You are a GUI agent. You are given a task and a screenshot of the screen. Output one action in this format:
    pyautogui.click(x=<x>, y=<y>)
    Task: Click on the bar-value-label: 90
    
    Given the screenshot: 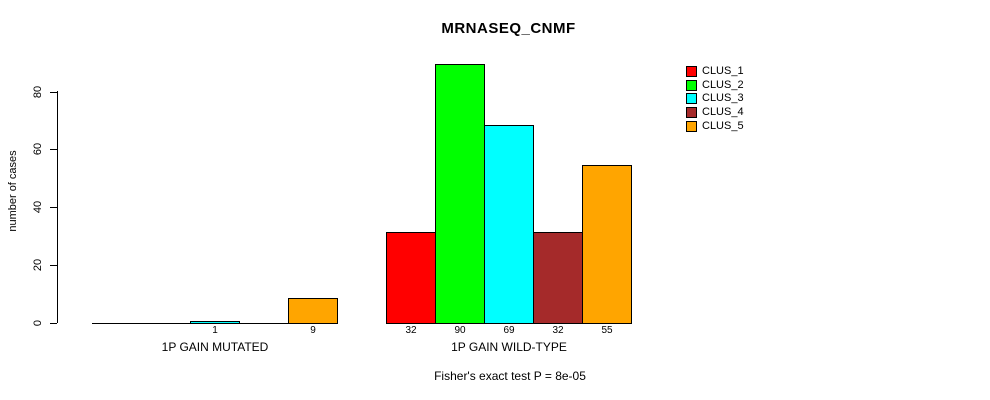 What is the action you would take?
    pyautogui.click(x=460, y=330)
    